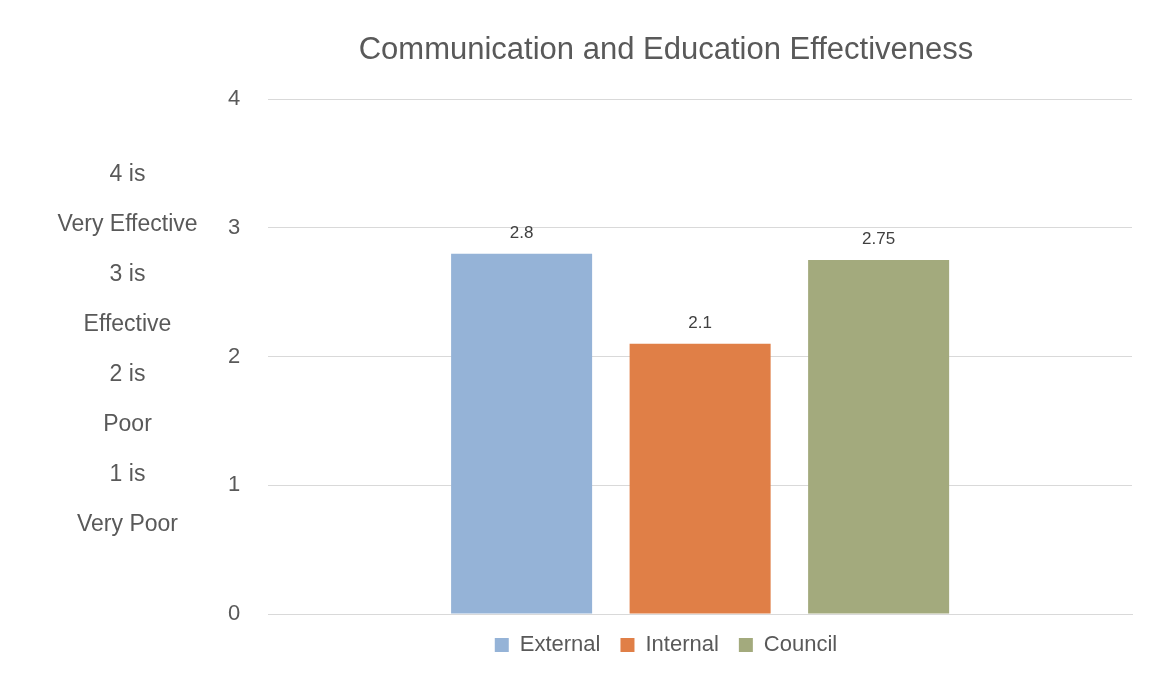  Describe the element at coordinates (234, 355) in the screenshot. I see `y-tick-label: 2` at that location.